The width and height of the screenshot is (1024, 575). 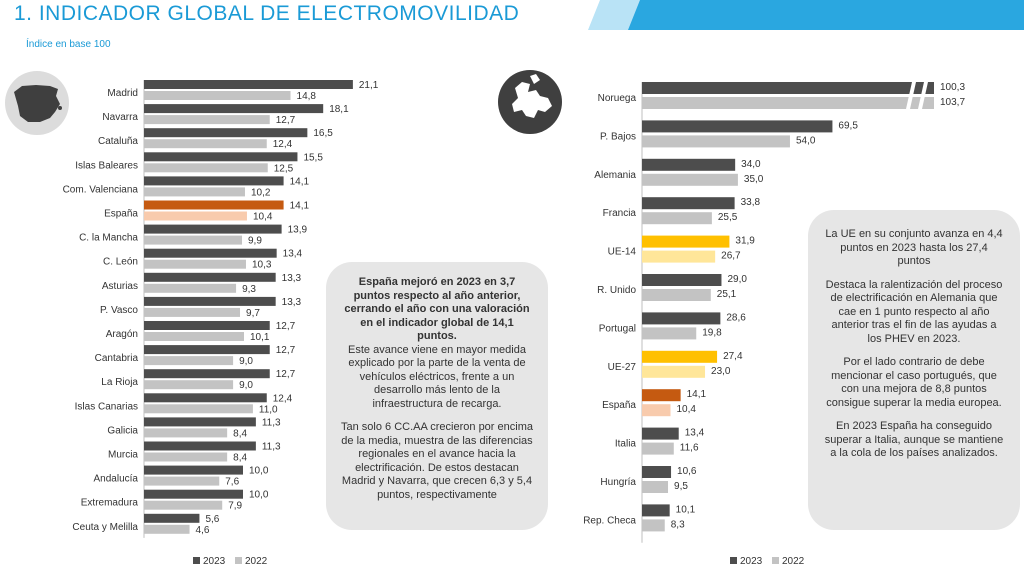 I want to click on category-label-islas-baleares: Islas Baleares, so click(x=106, y=165).